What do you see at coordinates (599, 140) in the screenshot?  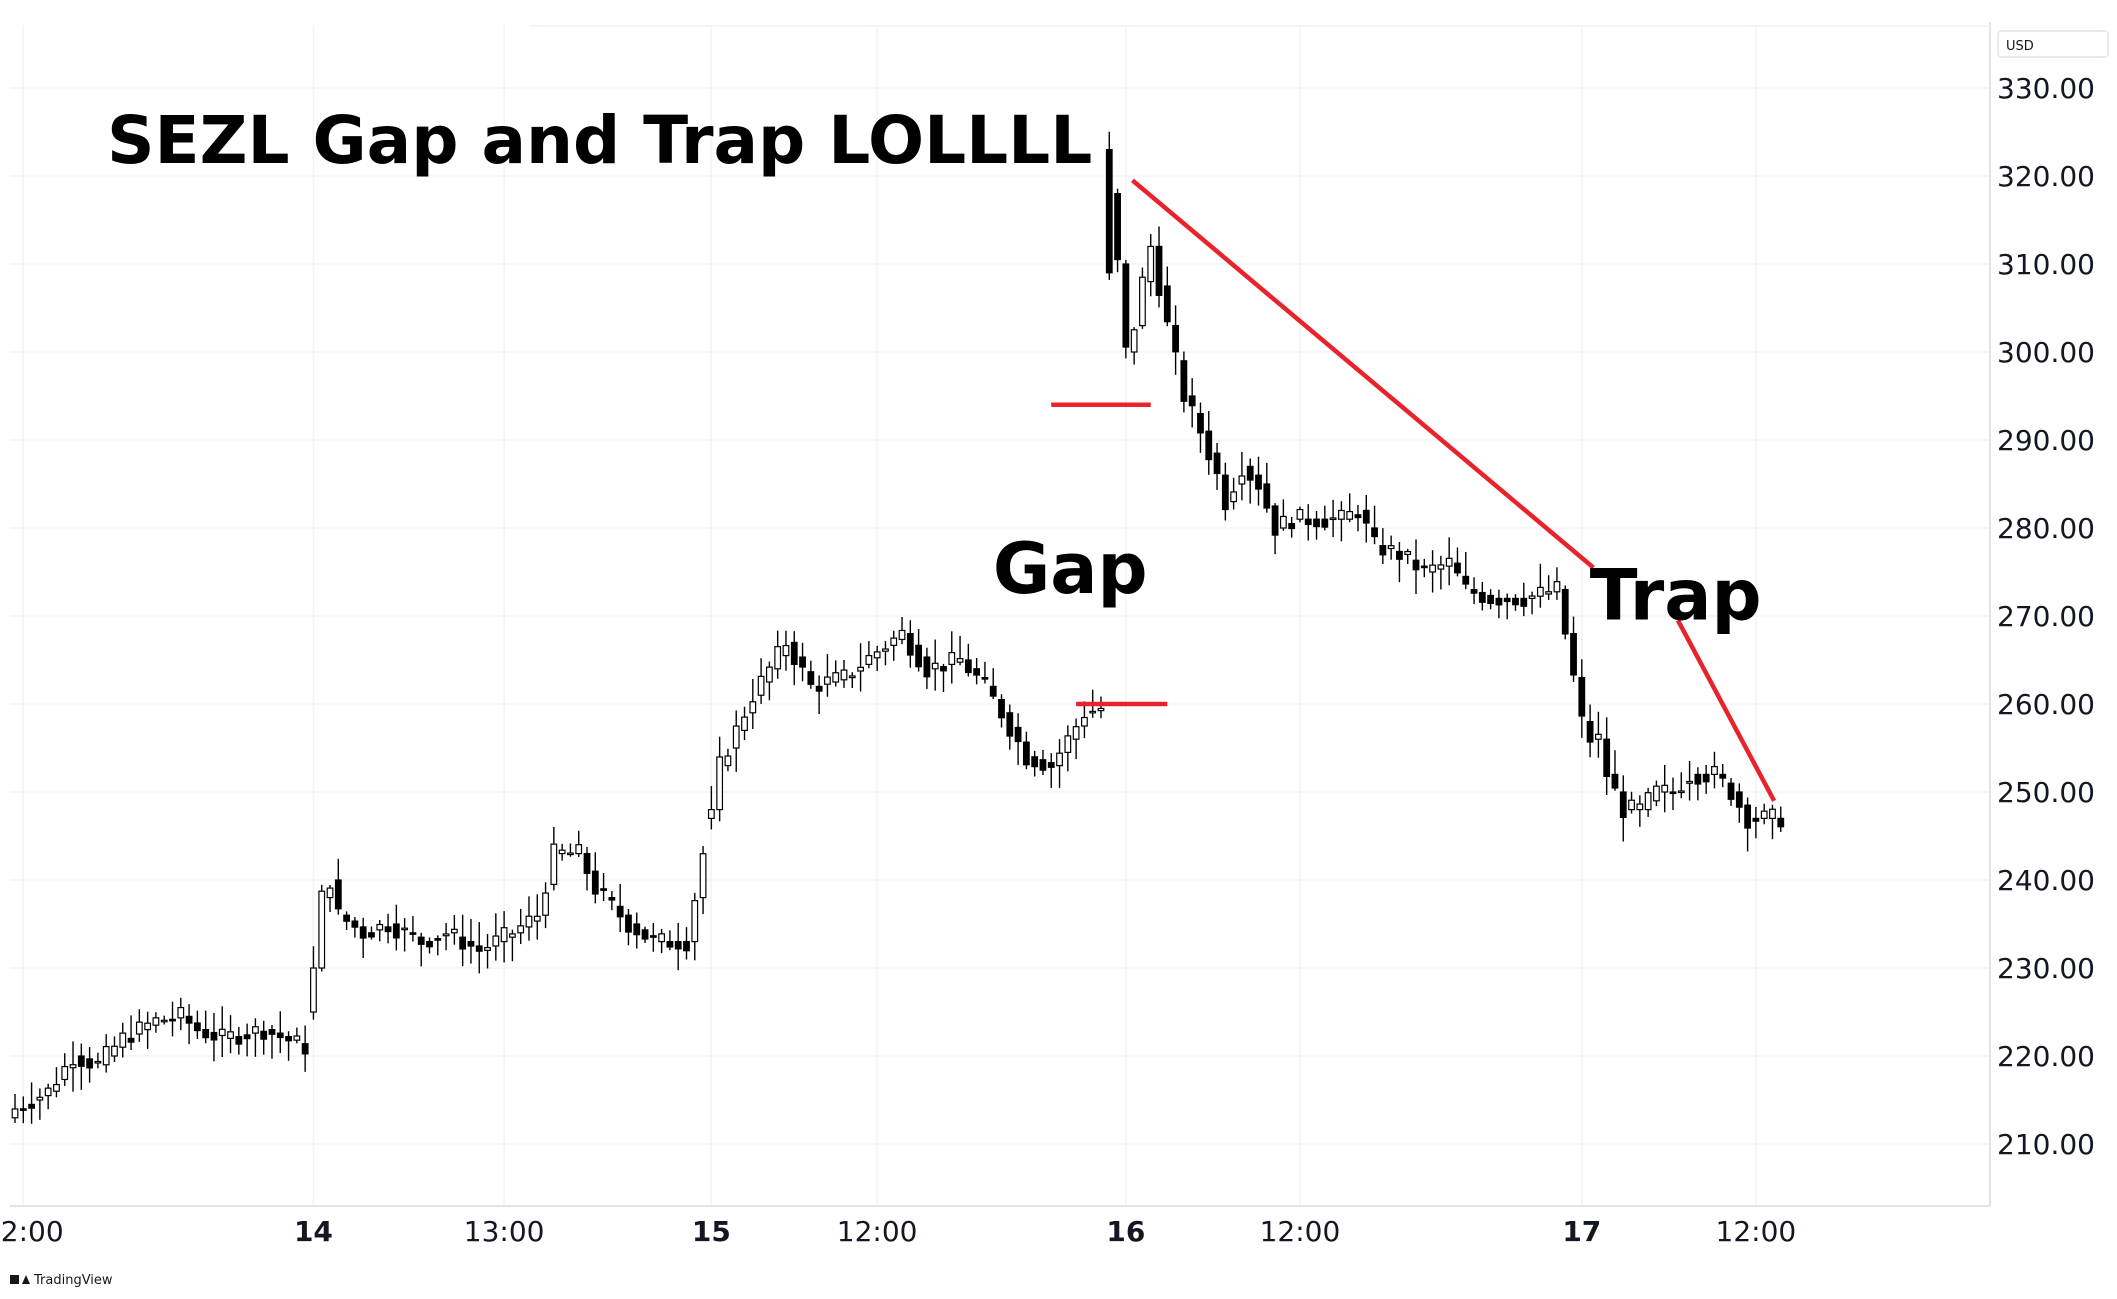 I see `chart-title: SEZL Gap and Trap LOLLLL` at bounding box center [599, 140].